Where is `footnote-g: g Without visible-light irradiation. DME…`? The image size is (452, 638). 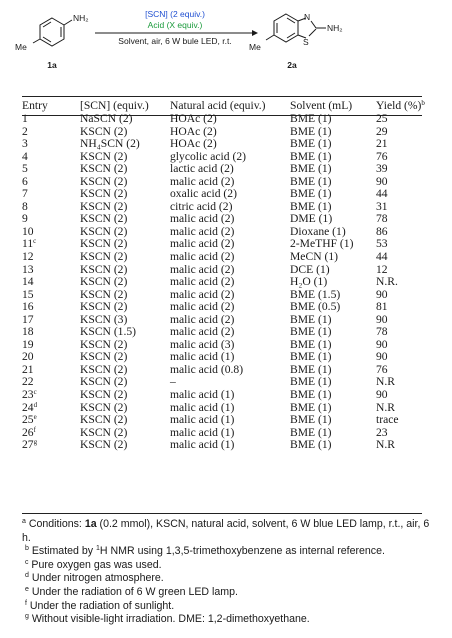 footnote-g: g Without visible-light irradiation. DME… is located at coordinates (227, 620).